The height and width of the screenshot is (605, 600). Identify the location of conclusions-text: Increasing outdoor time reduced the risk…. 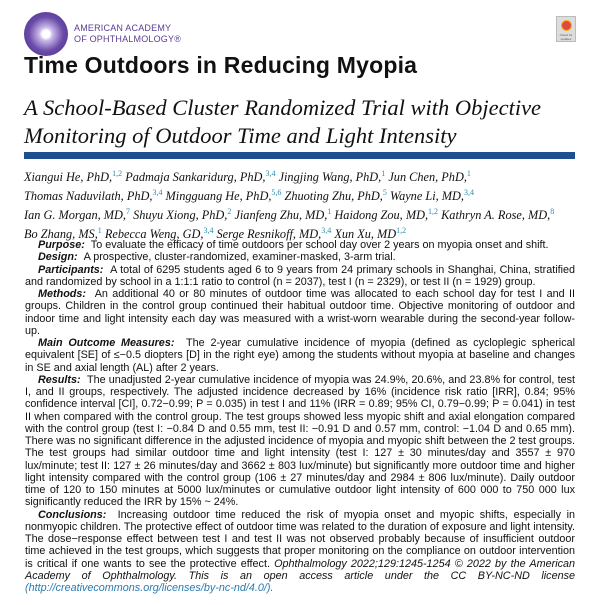
(300, 539).